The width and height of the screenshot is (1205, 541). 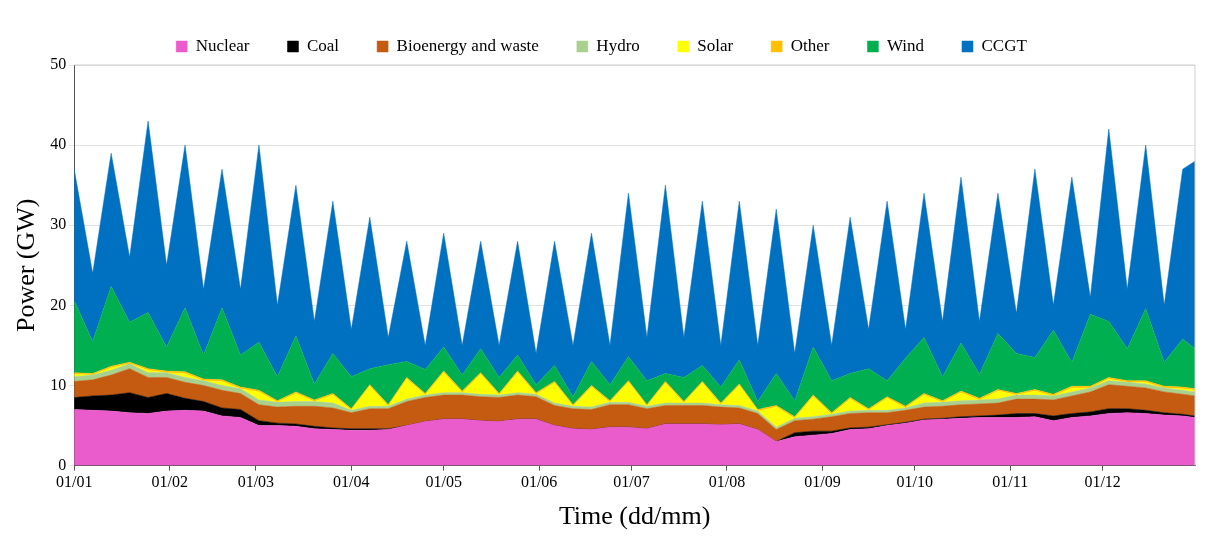 What do you see at coordinates (58, 64) in the screenshot?
I see `y-tick-label: 50` at bounding box center [58, 64].